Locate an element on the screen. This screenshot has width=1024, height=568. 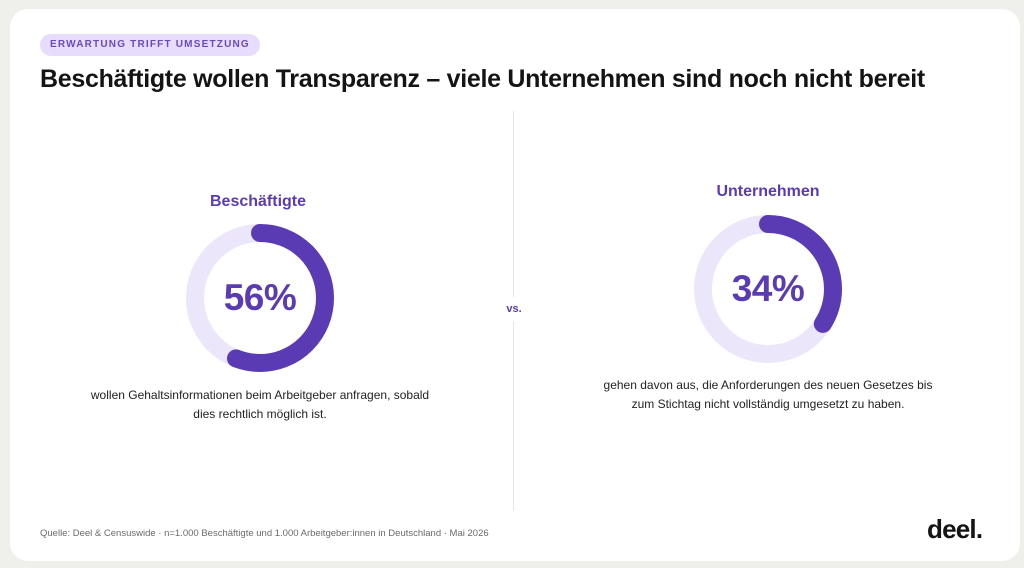
donut-arc-companies is located at coordinates (768, 289).